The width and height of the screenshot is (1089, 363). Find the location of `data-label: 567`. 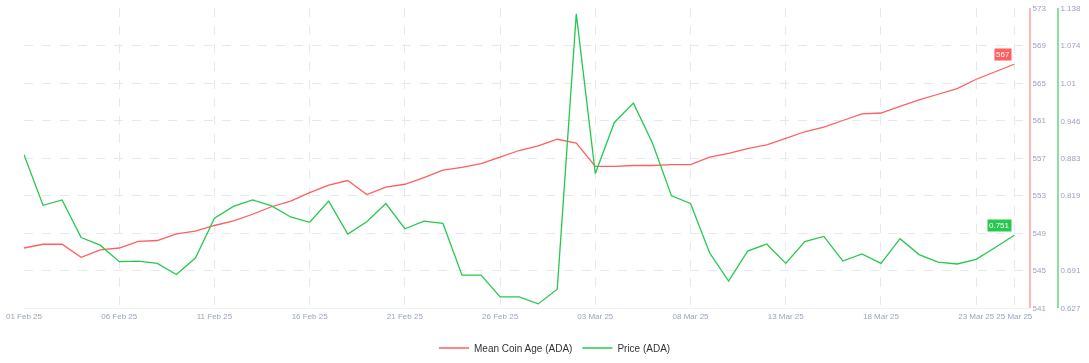

data-label: 567 is located at coordinates (1003, 54).